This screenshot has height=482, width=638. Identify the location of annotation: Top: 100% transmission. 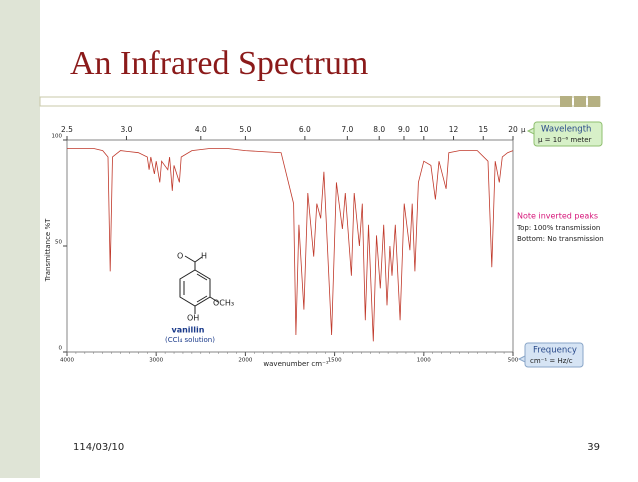
(558, 228).